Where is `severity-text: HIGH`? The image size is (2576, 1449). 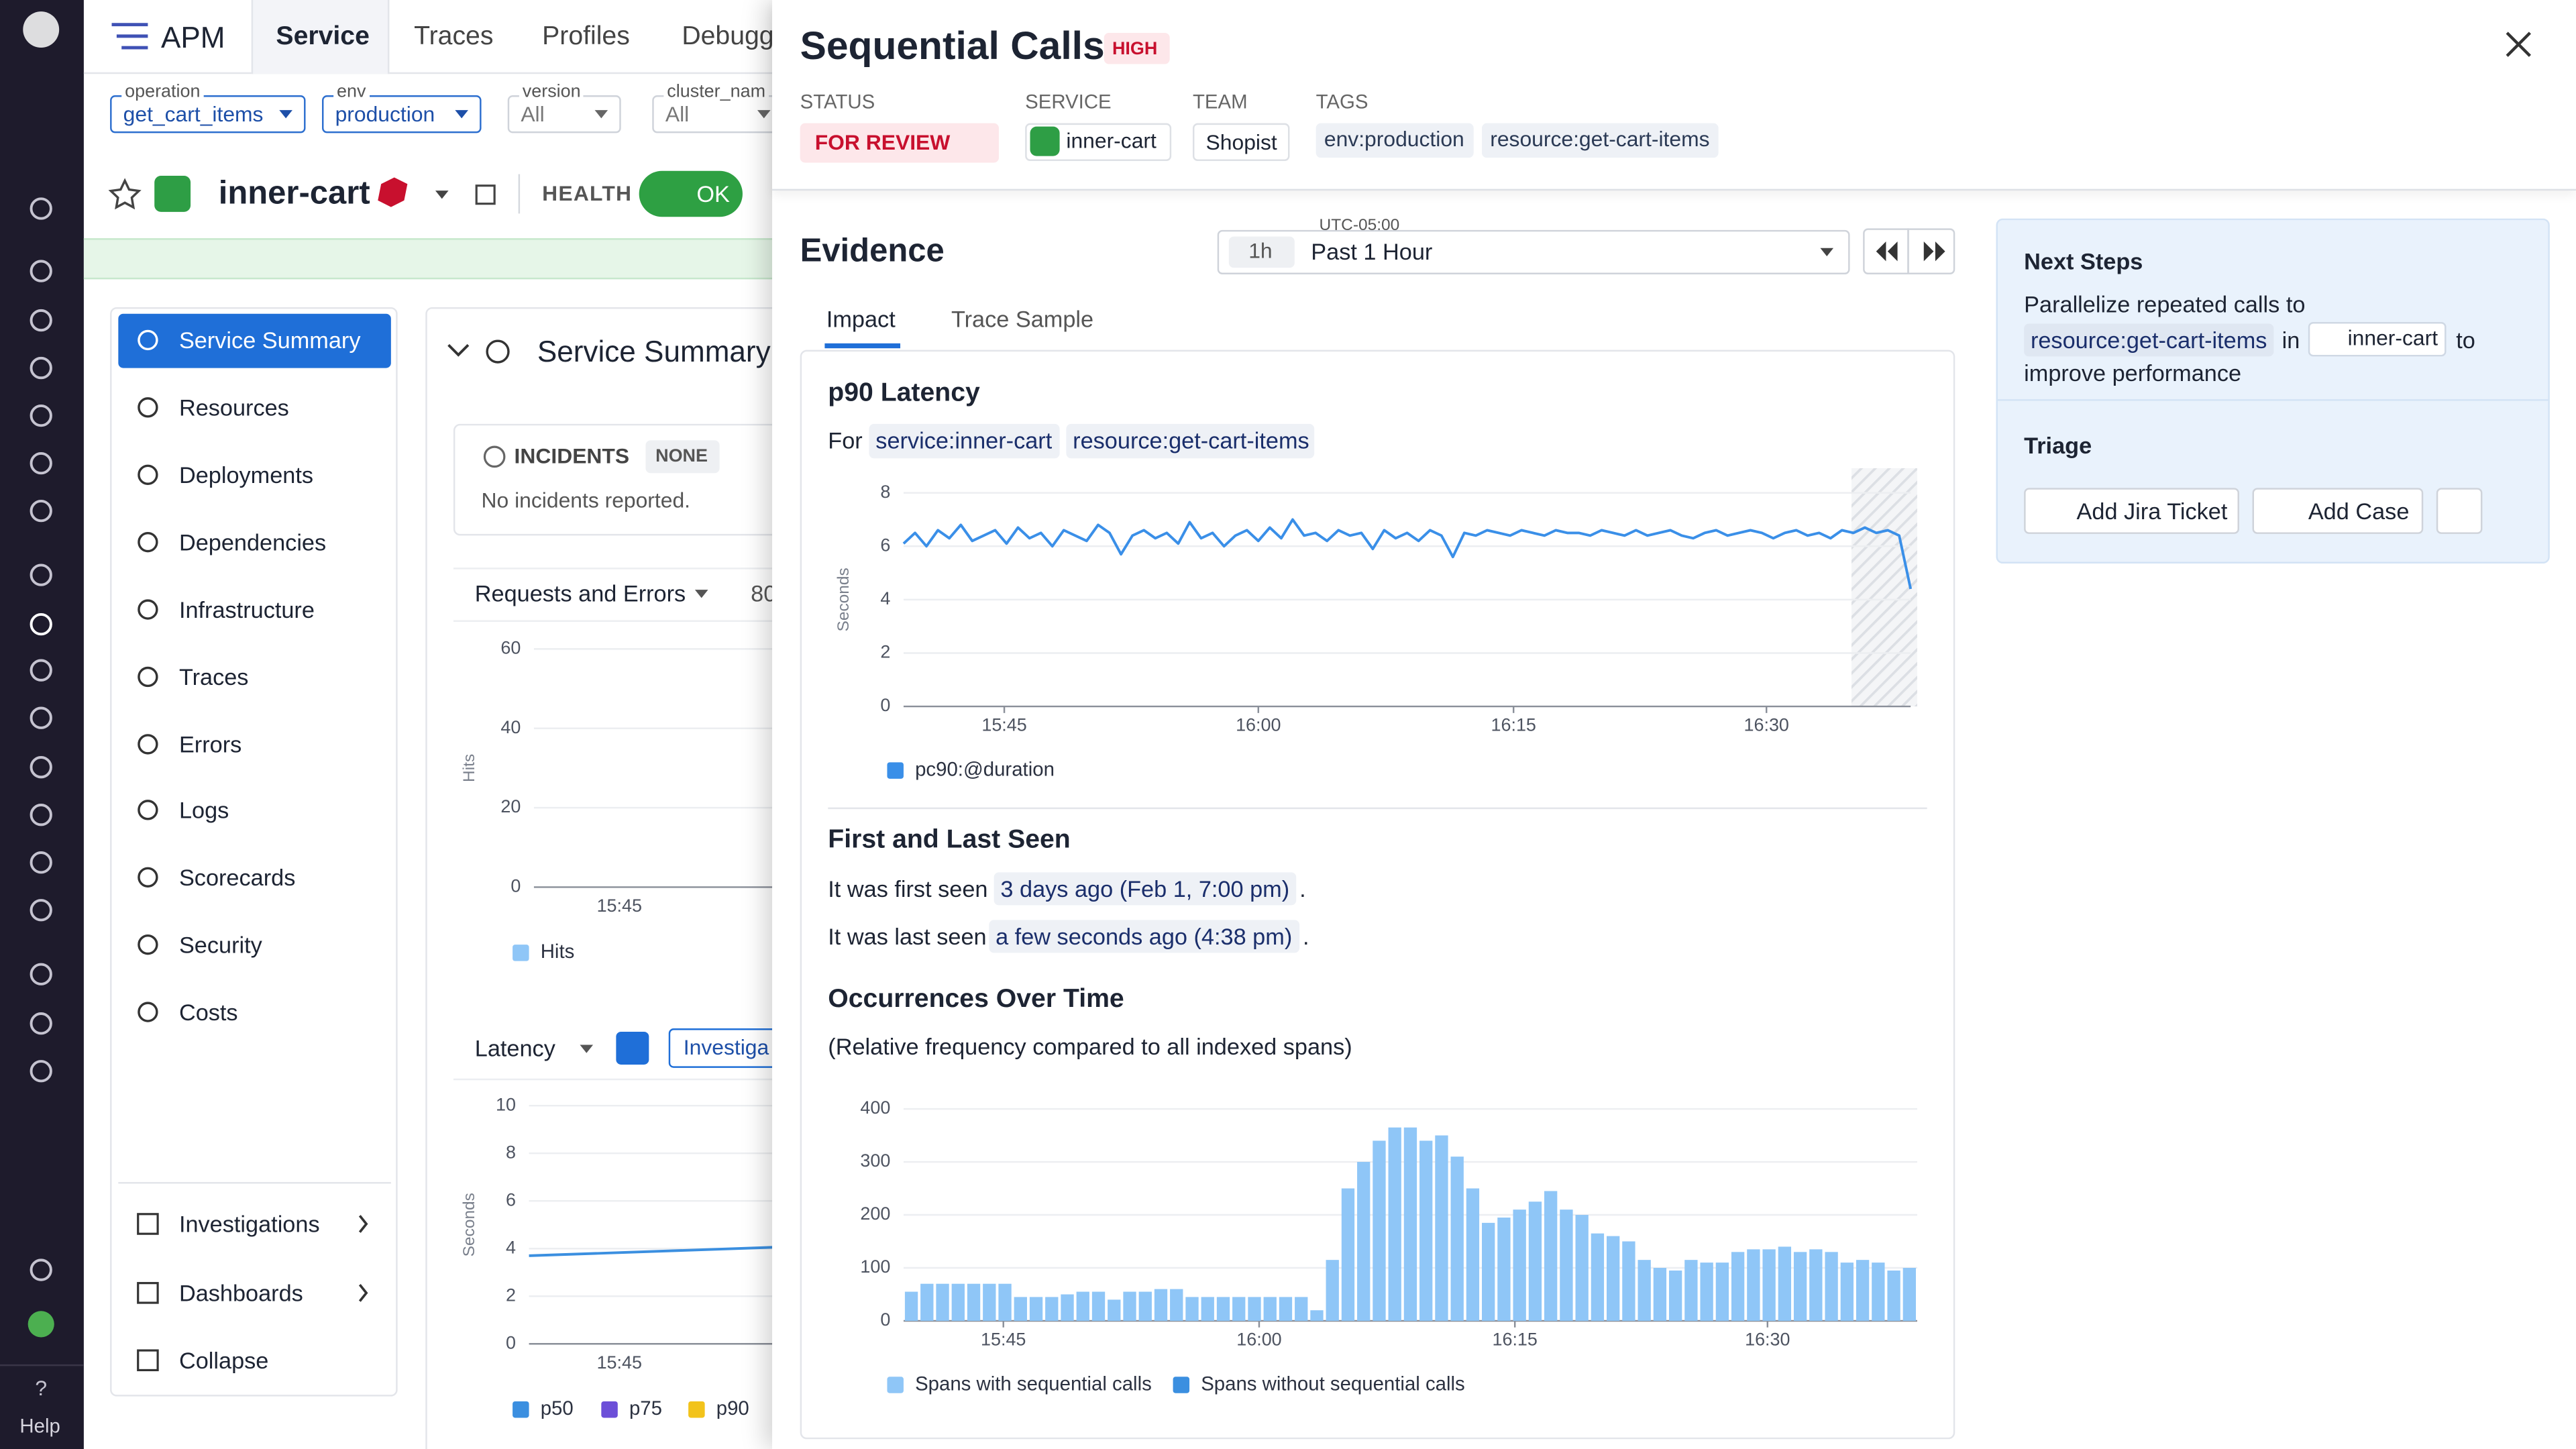 severity-text: HIGH is located at coordinates (1135, 49).